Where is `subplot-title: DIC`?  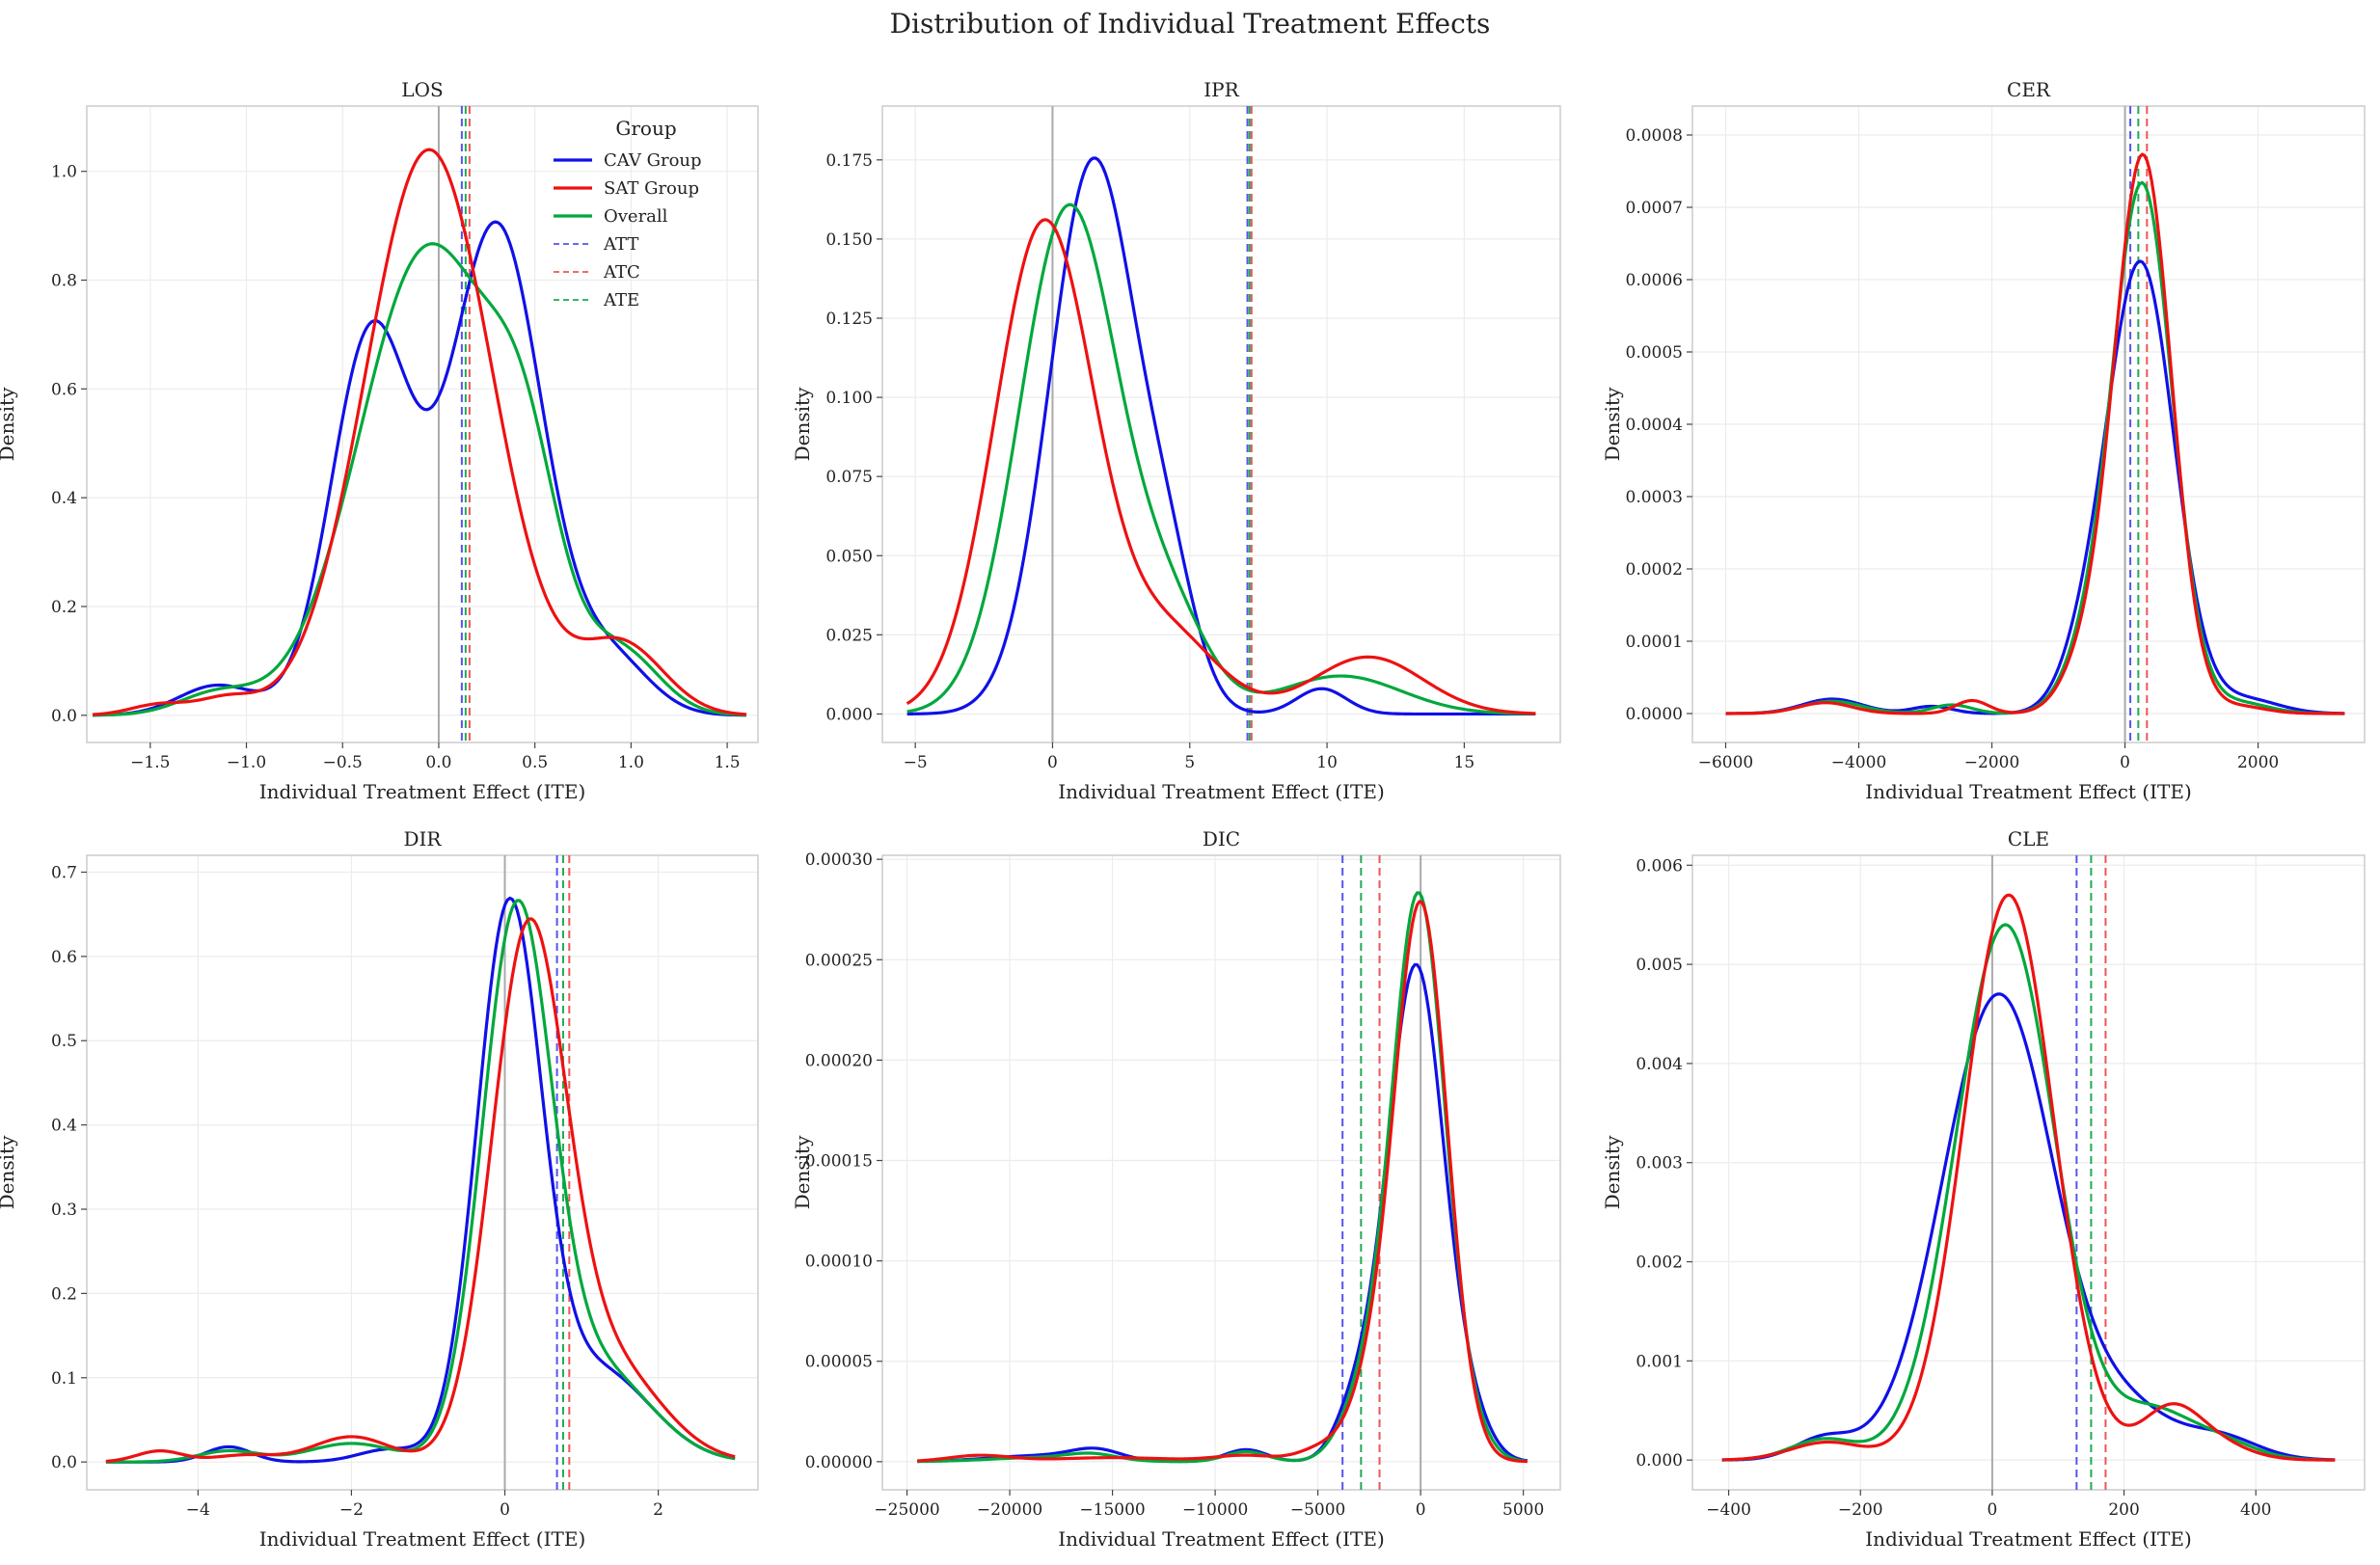 subplot-title: DIC is located at coordinates (1222, 838).